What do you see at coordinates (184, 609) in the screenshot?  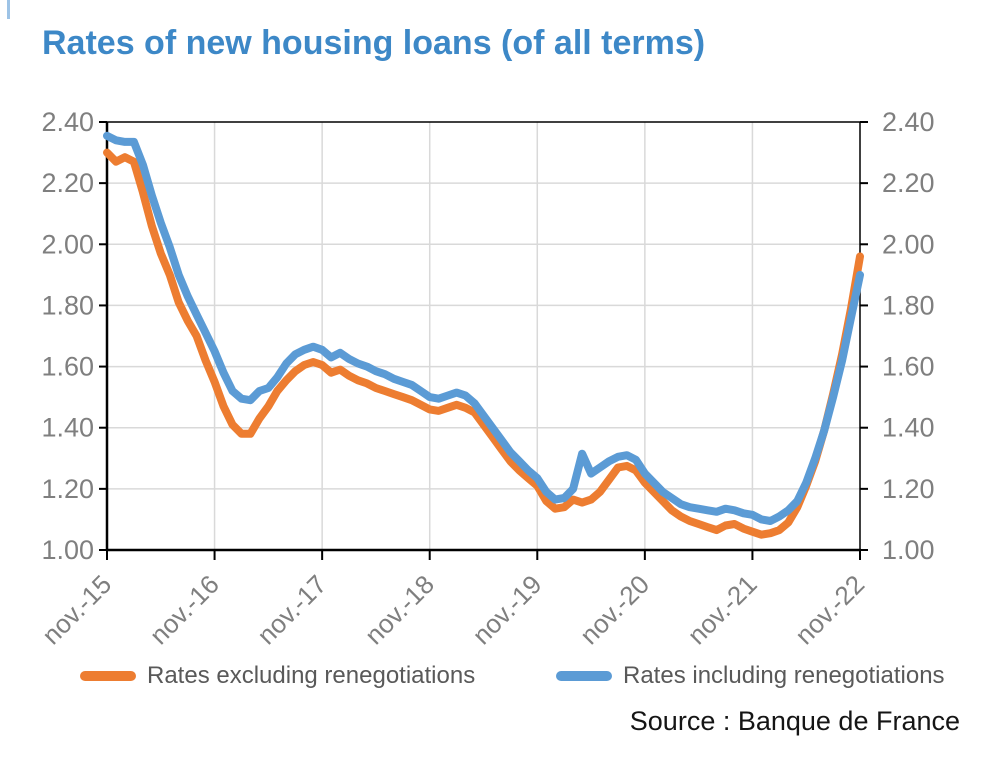 I see `x-tick-label: nov.-16` at bounding box center [184, 609].